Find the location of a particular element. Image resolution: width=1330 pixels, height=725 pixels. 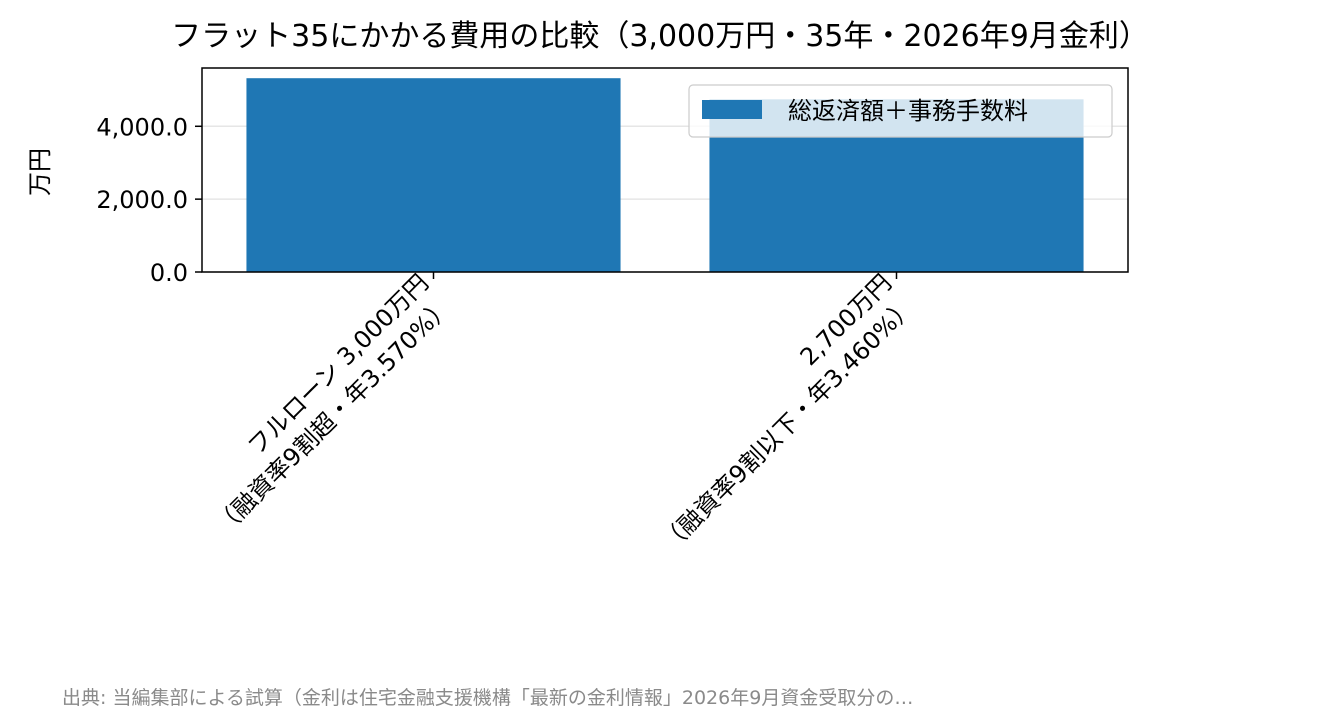

bar is located at coordinates (433, 175).